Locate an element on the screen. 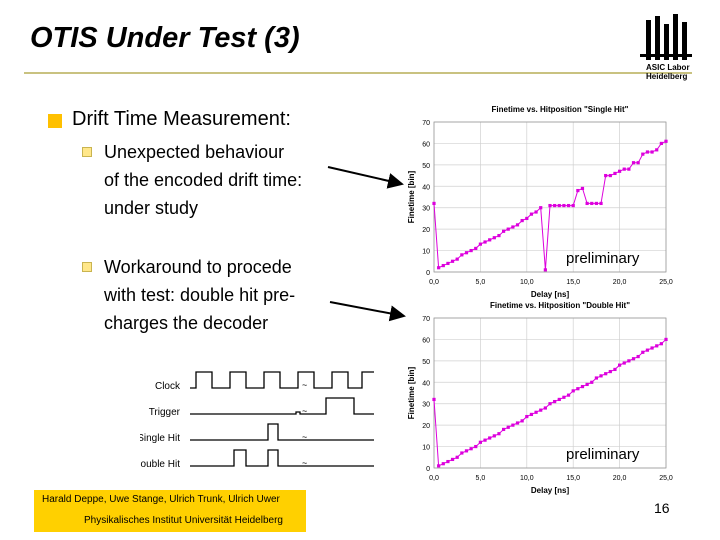  y-tick-label: 0 is located at coordinates (428, 273).